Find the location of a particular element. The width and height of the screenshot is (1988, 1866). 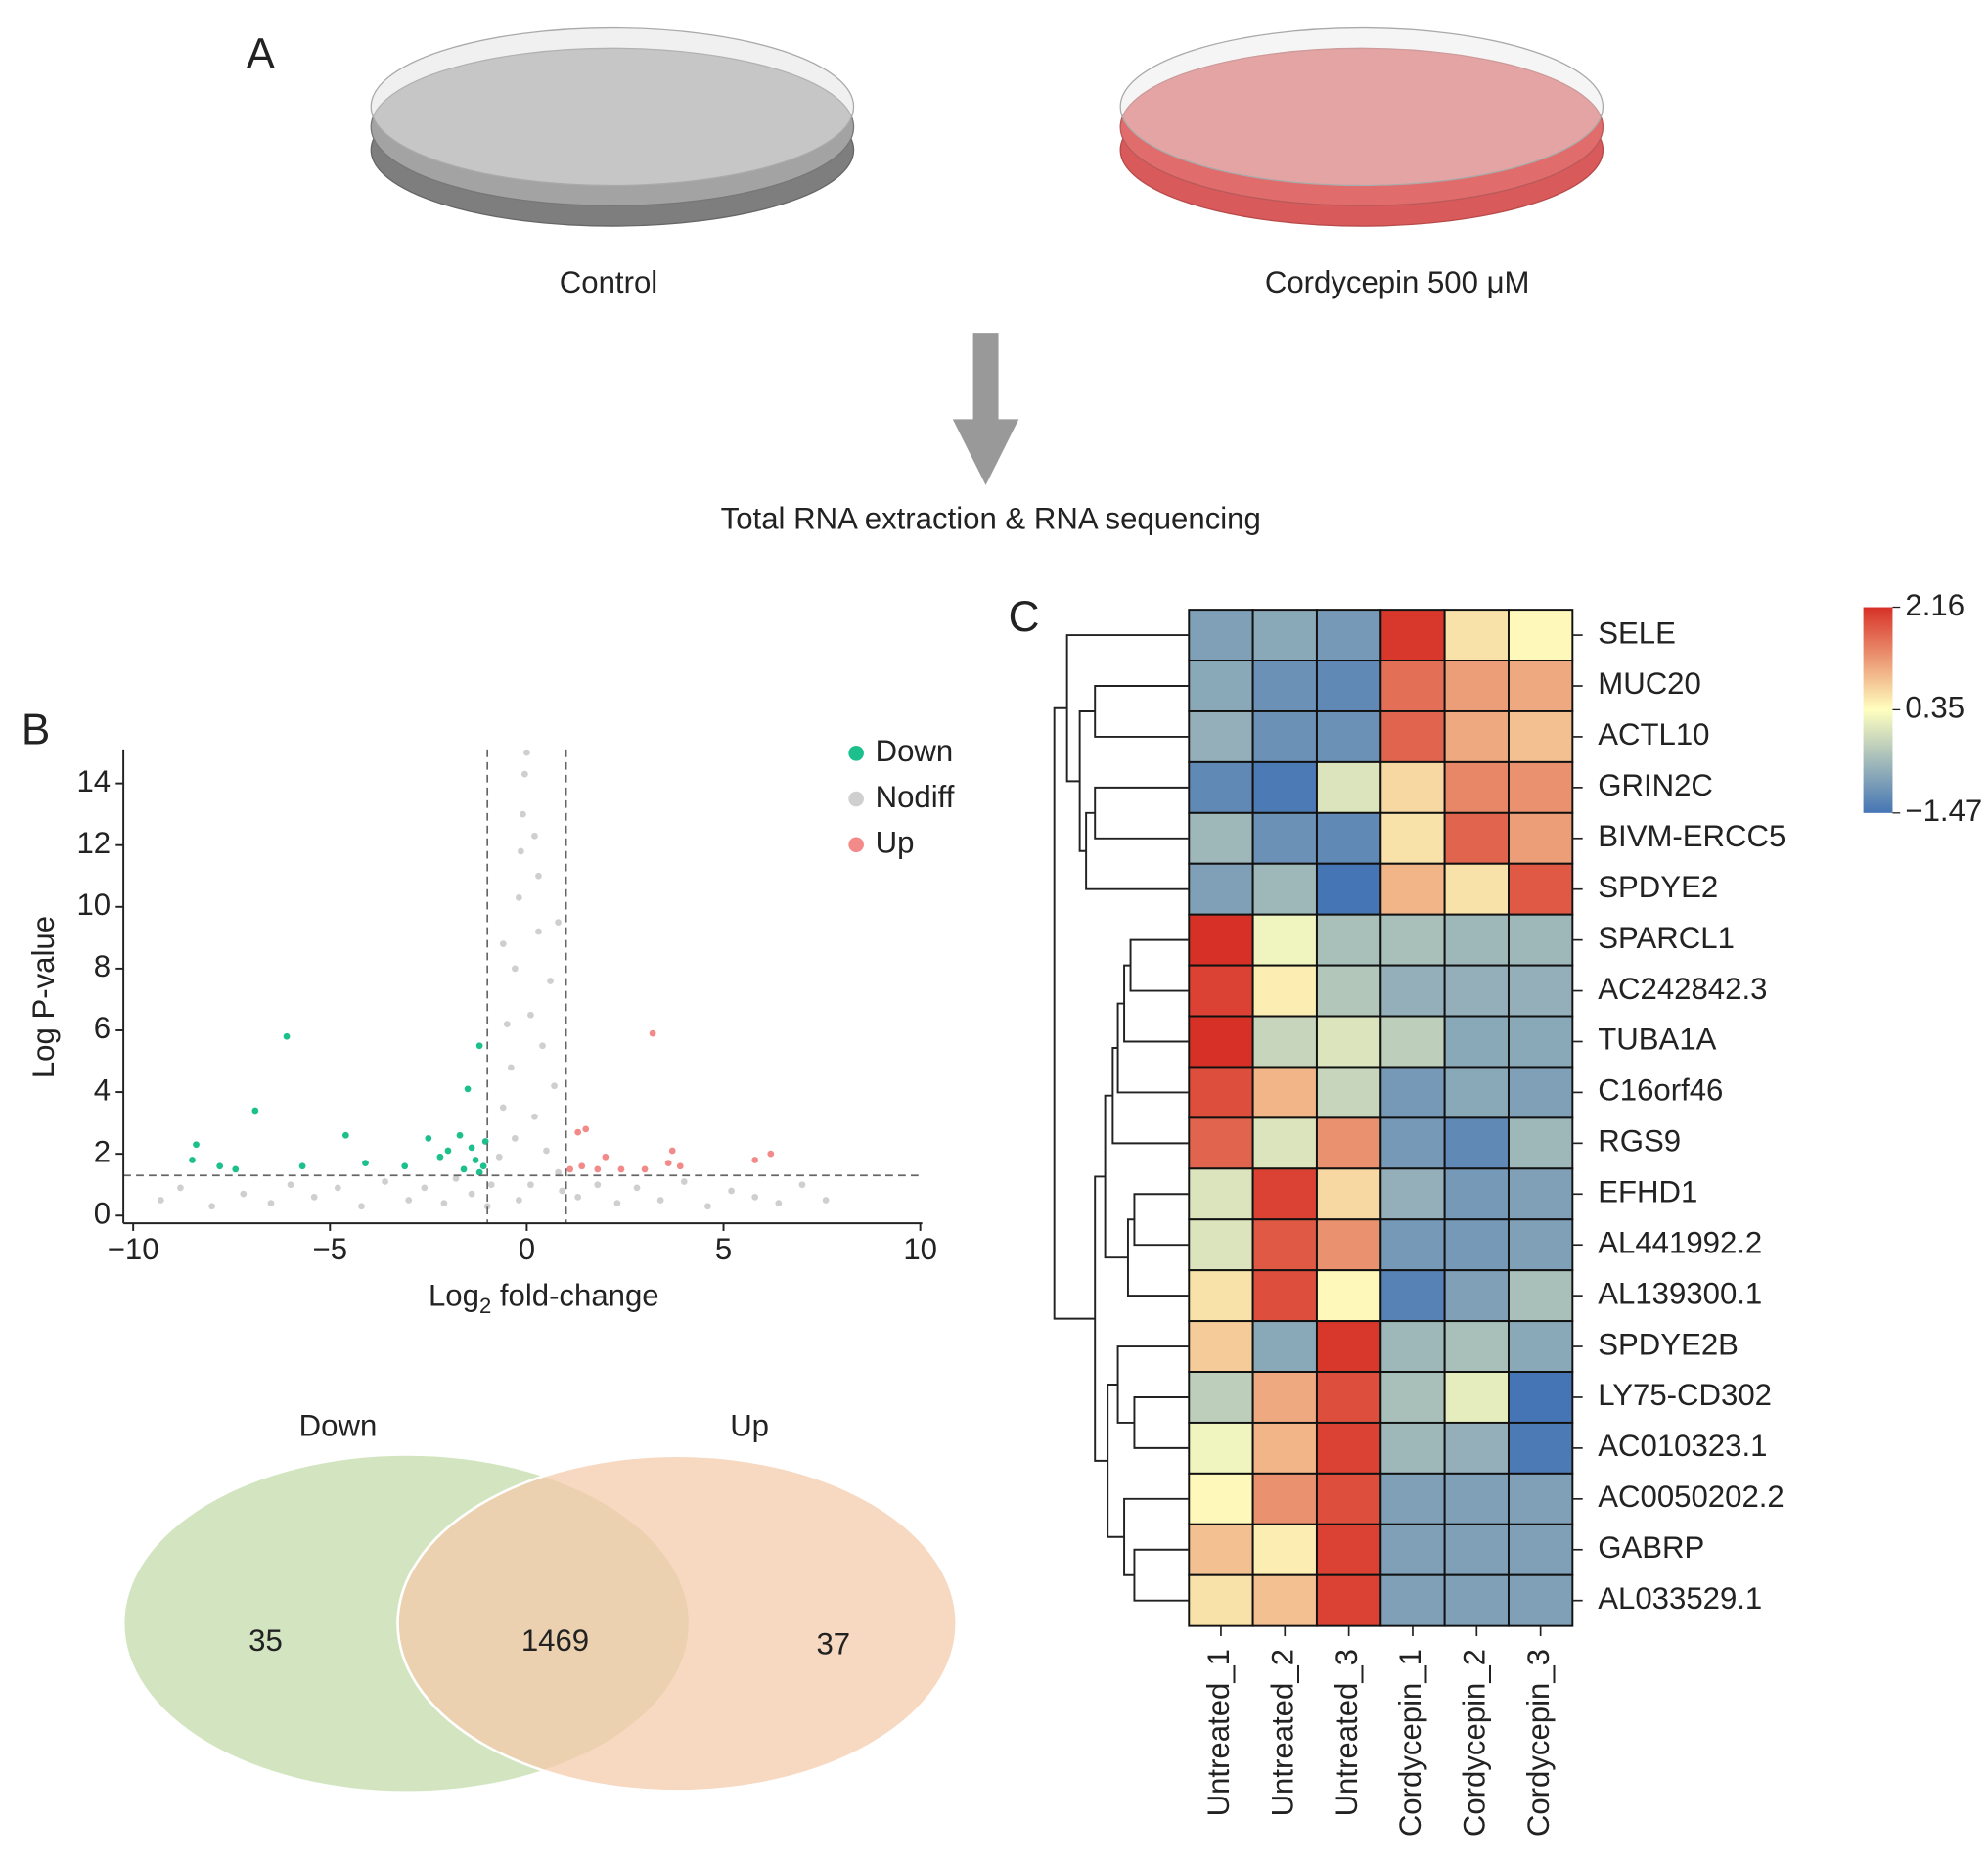

legend-label: Nodiff is located at coordinates (915, 797).